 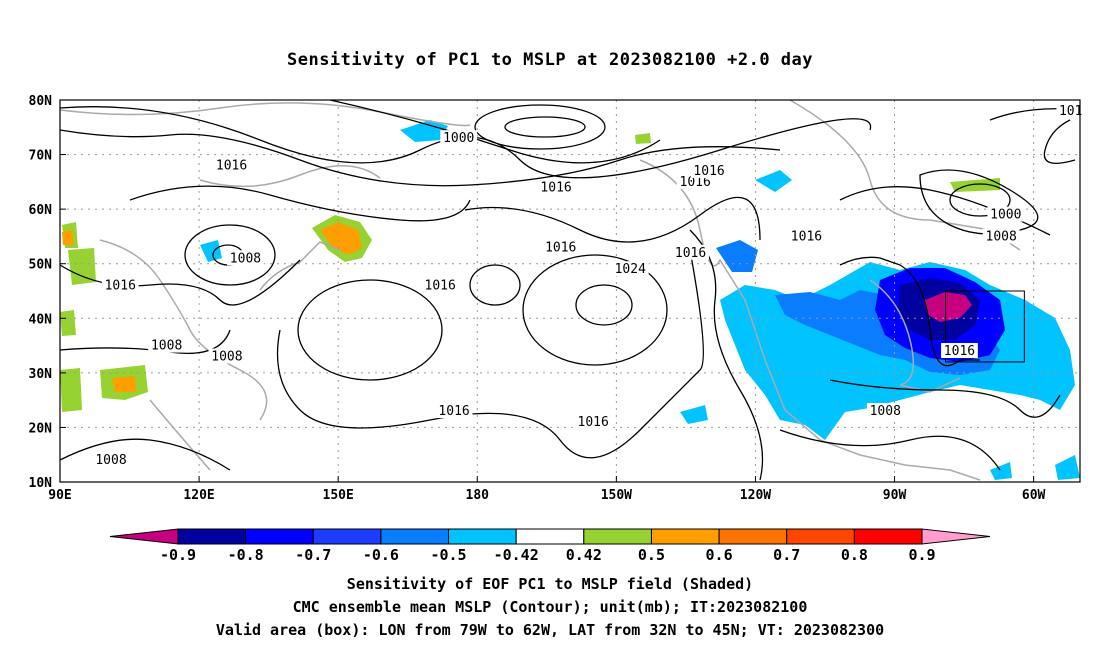 I want to click on colorbar-label: -0.7, so click(x=313, y=555).